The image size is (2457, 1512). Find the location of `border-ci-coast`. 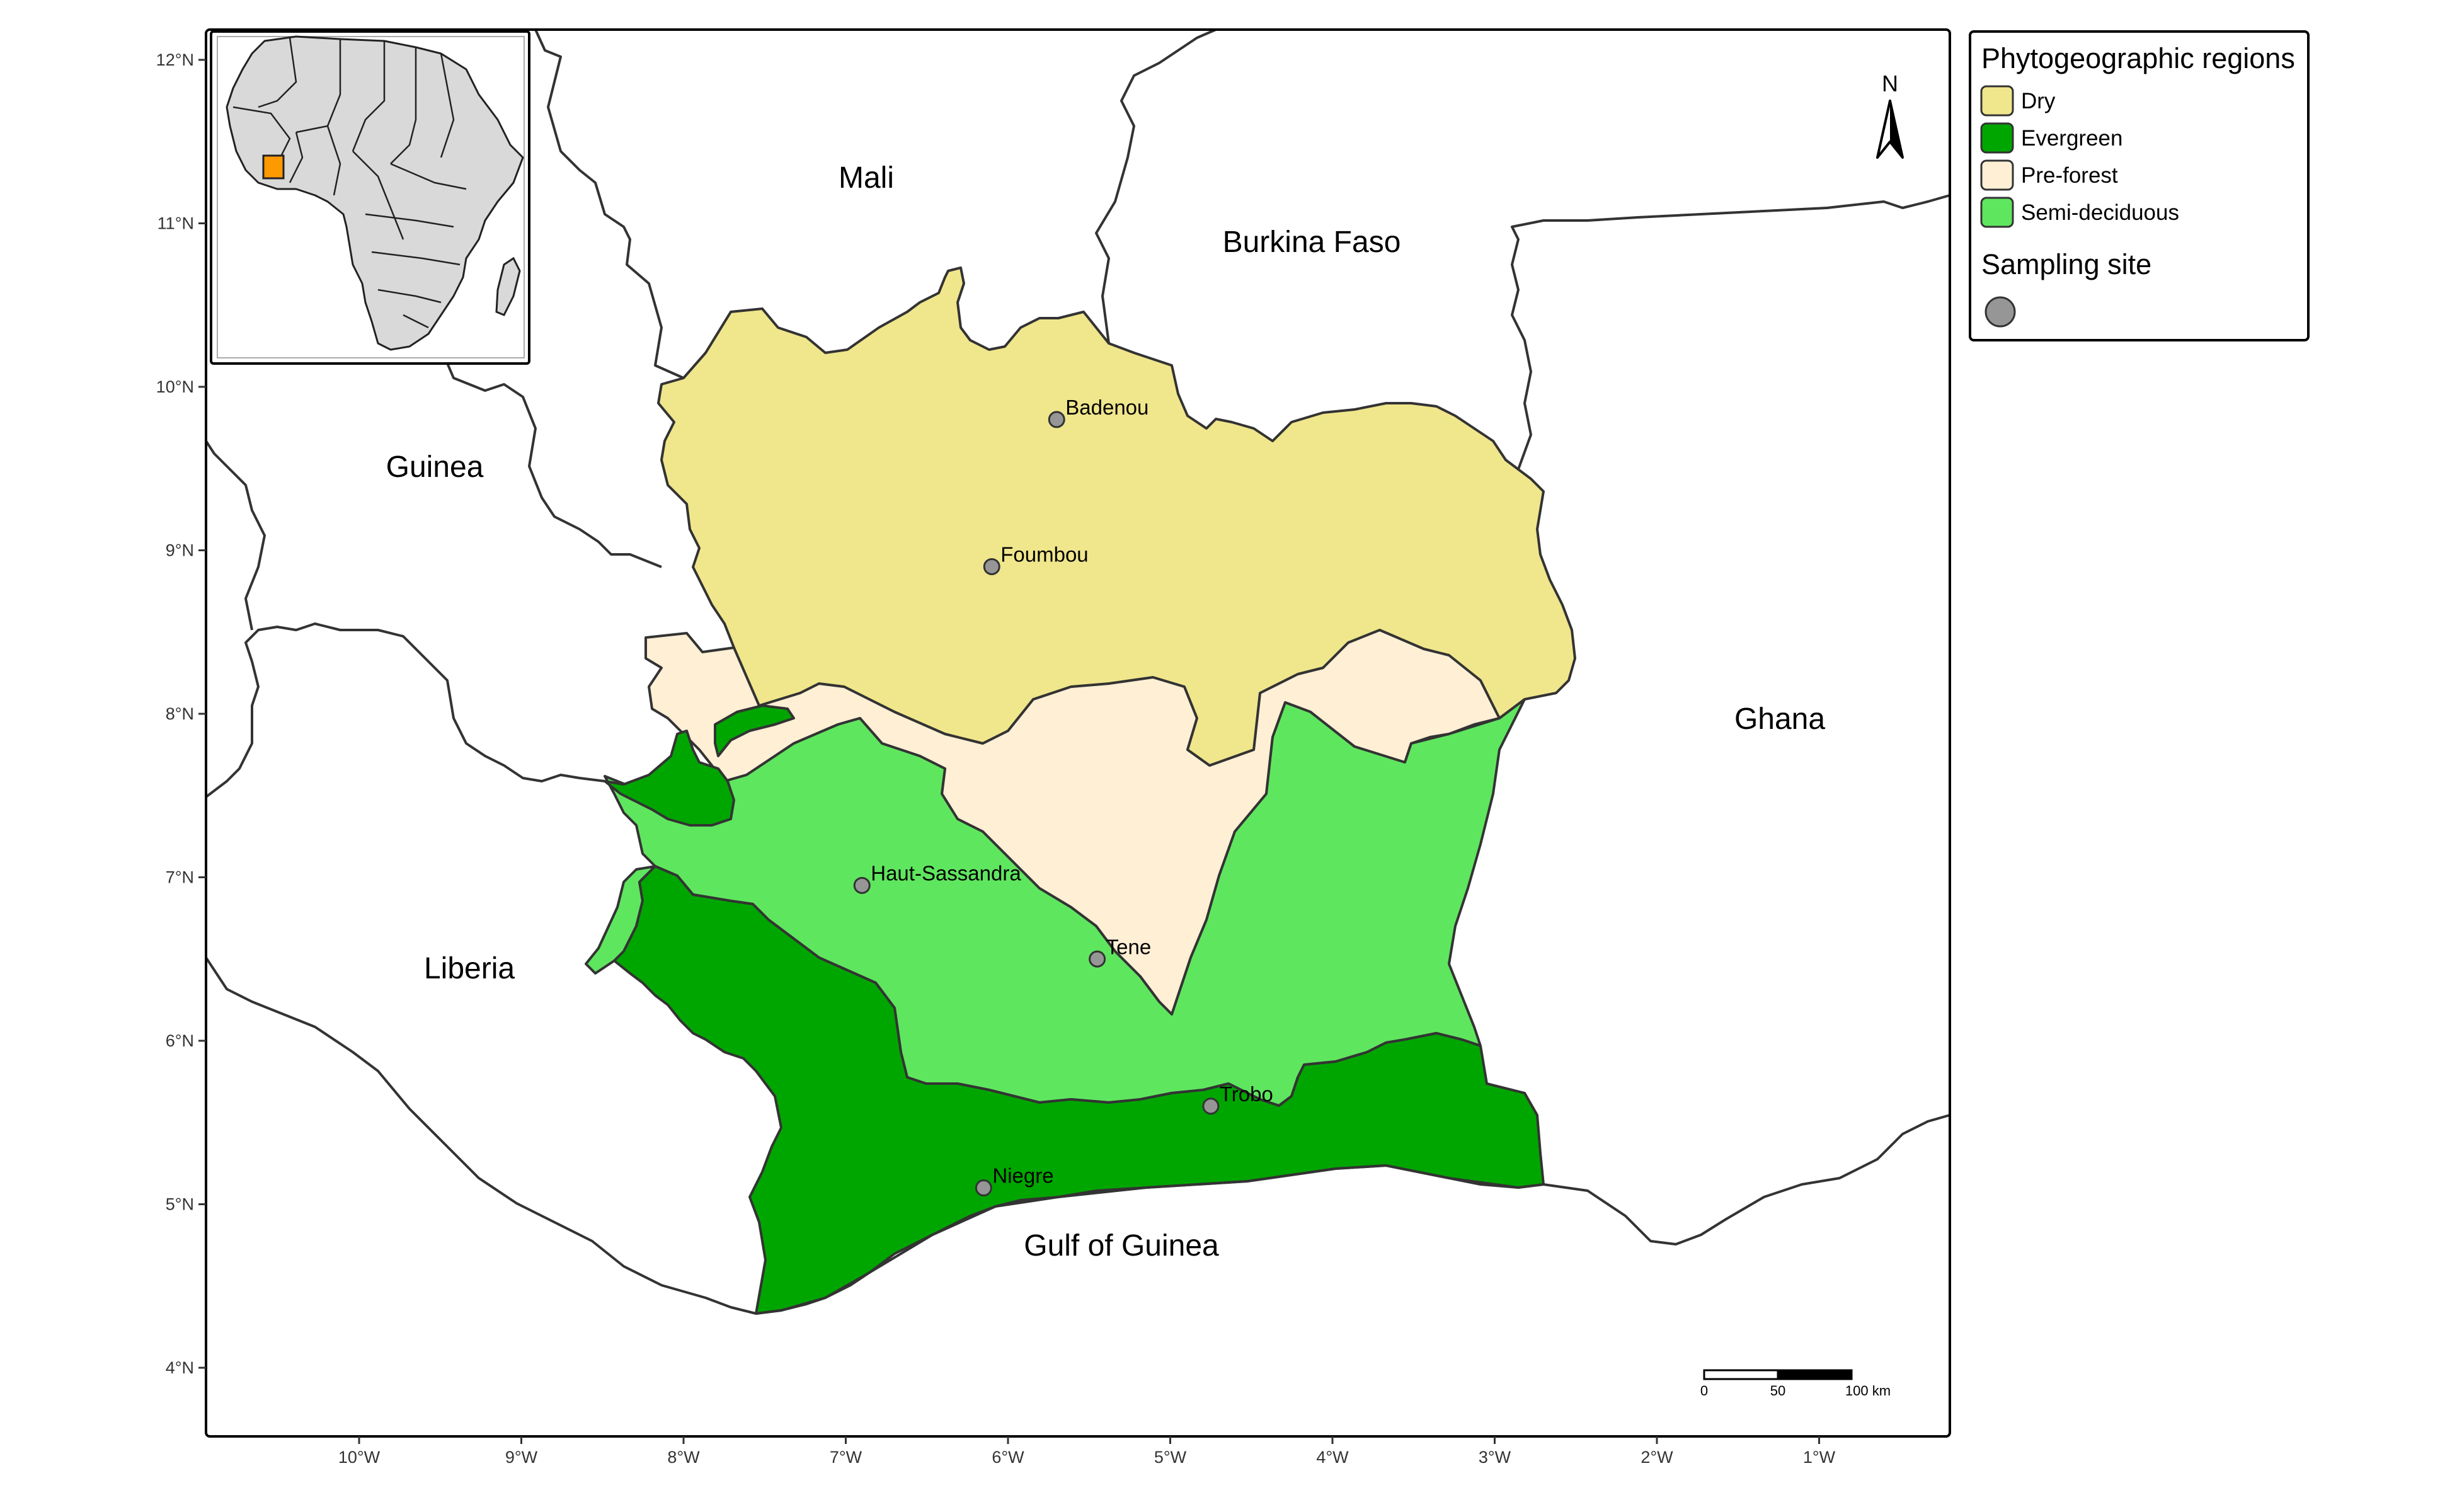

border-ci-coast is located at coordinates (1149, 1239).